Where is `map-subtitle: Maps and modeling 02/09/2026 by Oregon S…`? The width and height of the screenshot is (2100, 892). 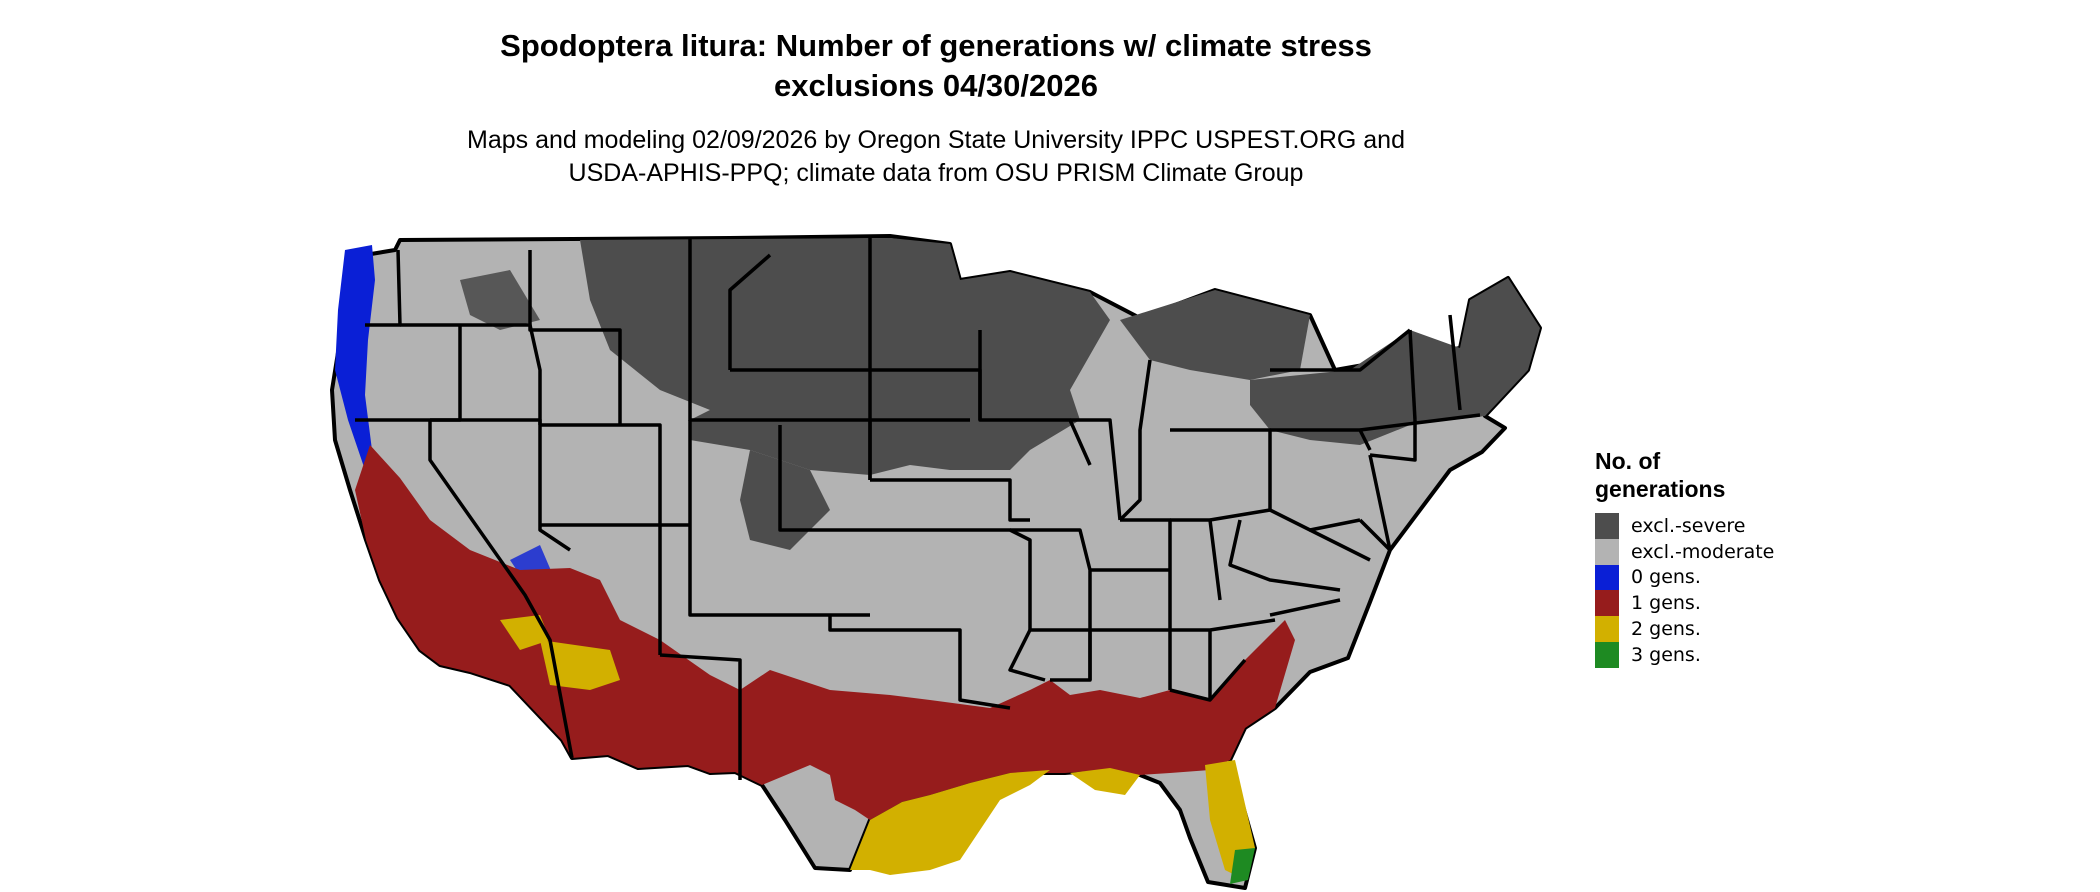 map-subtitle: Maps and modeling 02/09/2026 by Oregon S… is located at coordinates (936, 157).